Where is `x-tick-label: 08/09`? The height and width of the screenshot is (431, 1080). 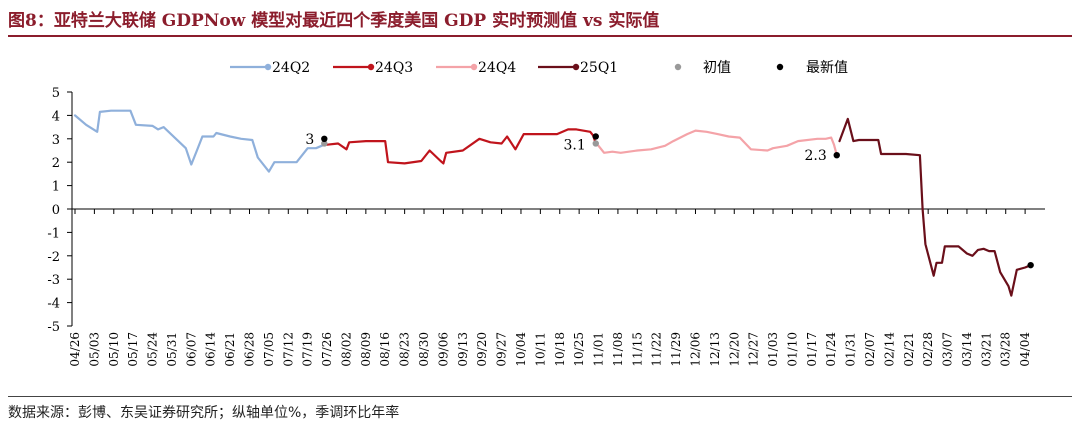
x-tick-label: 08/09 is located at coordinates (366, 349).